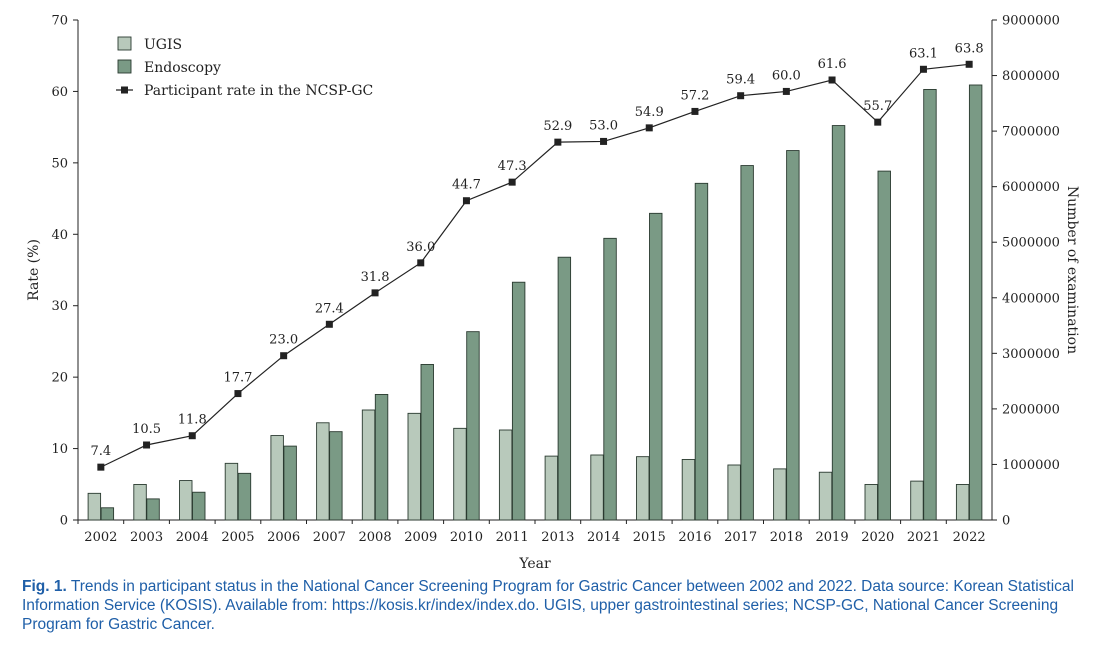  I want to click on y2-tick-label: 9000000, so click(1031, 21).